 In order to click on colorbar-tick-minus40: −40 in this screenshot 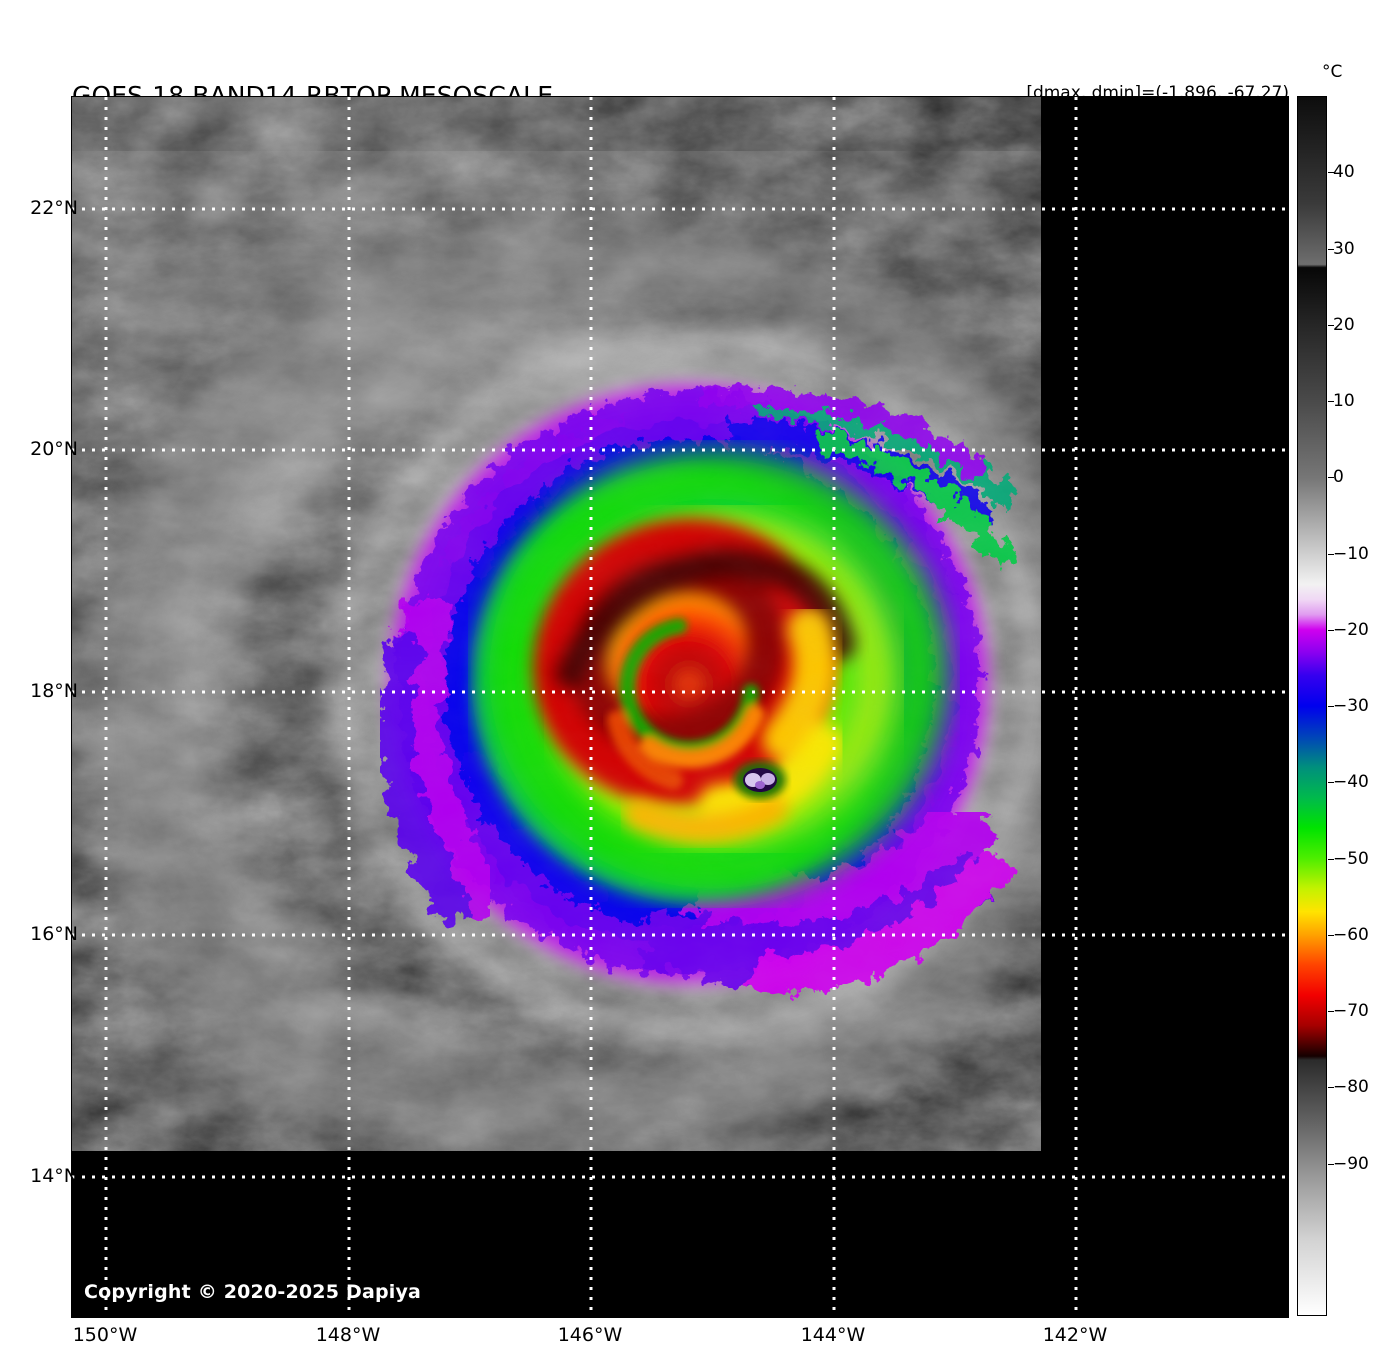, I will do `click(1351, 782)`.